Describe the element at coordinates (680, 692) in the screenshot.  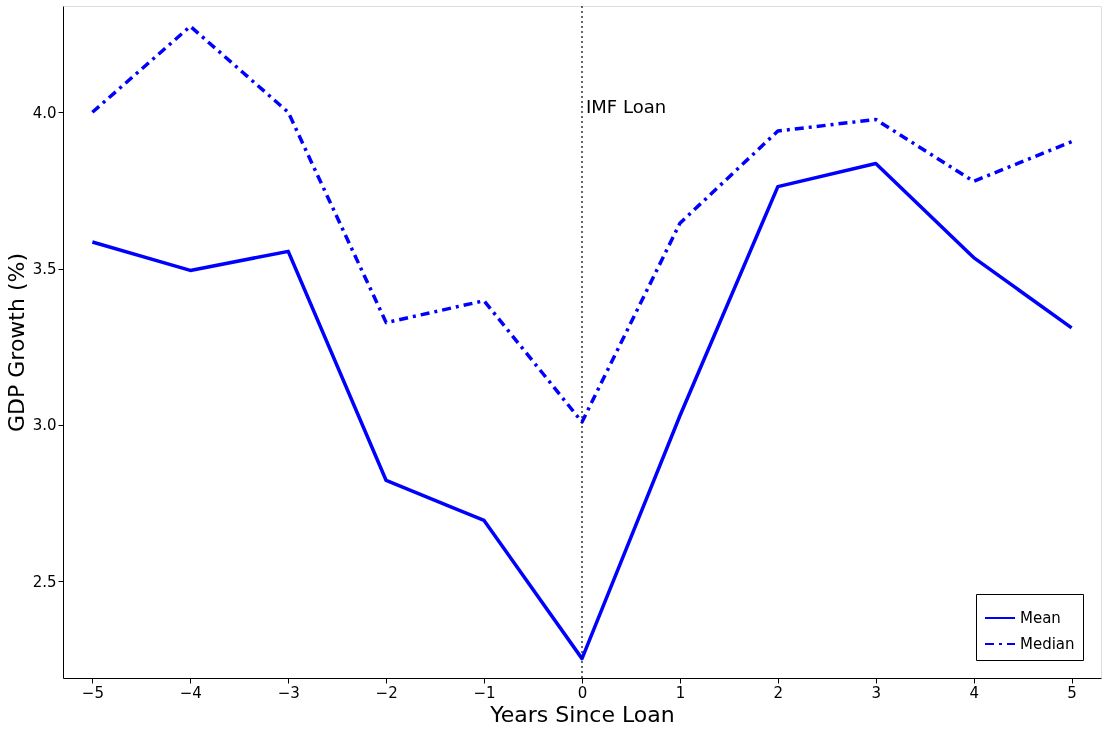
I see `x-tick-label: 1` at that location.